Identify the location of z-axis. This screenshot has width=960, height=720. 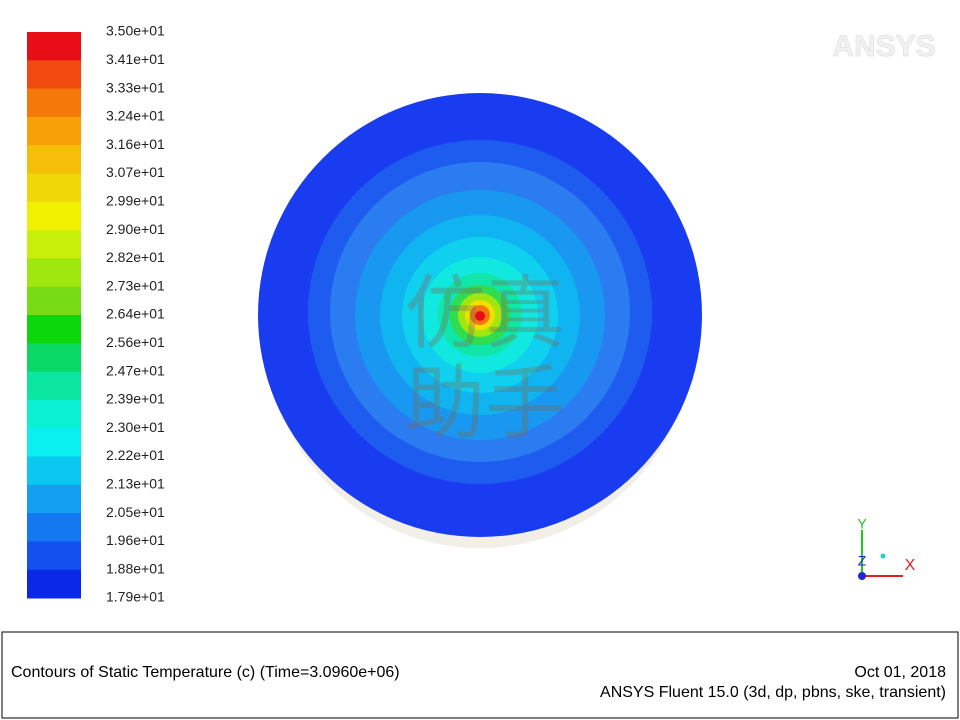
(862, 576).